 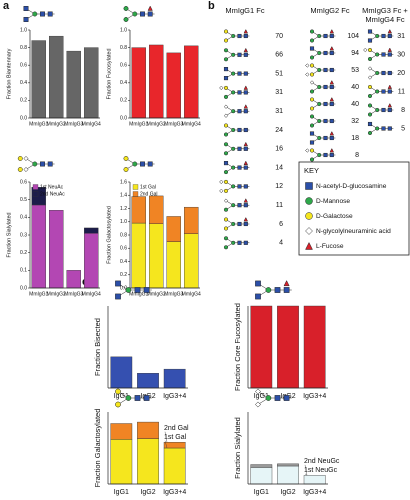 What do you see at coordinates (23, 66) in the screenshot?
I see `y-tick-label: 0.6` at bounding box center [23, 66].